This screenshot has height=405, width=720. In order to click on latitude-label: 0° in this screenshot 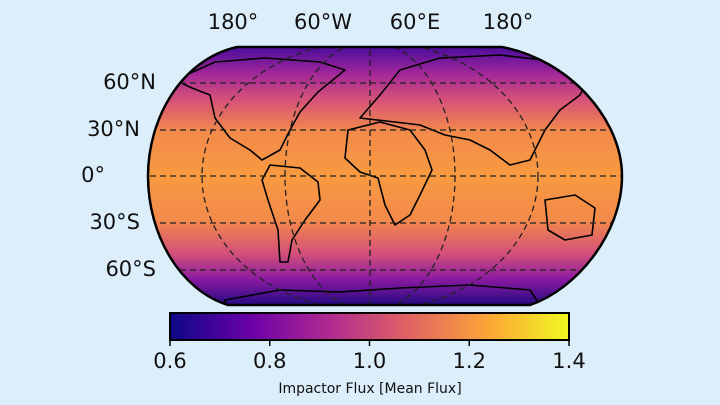, I will do `click(93, 175)`.